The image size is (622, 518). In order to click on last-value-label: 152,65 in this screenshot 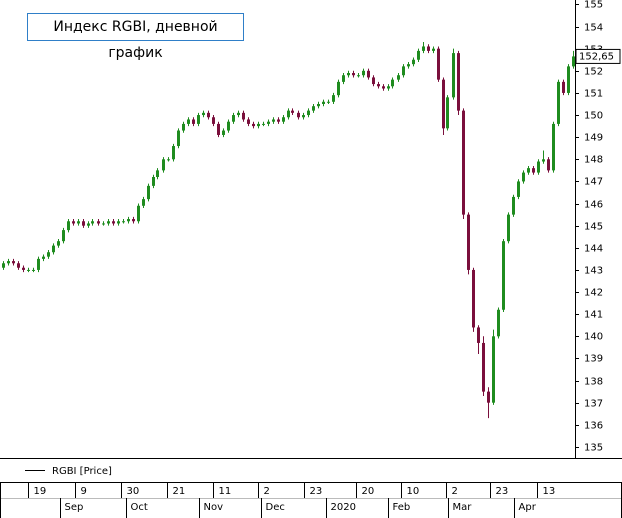, I will do `click(596, 56)`.